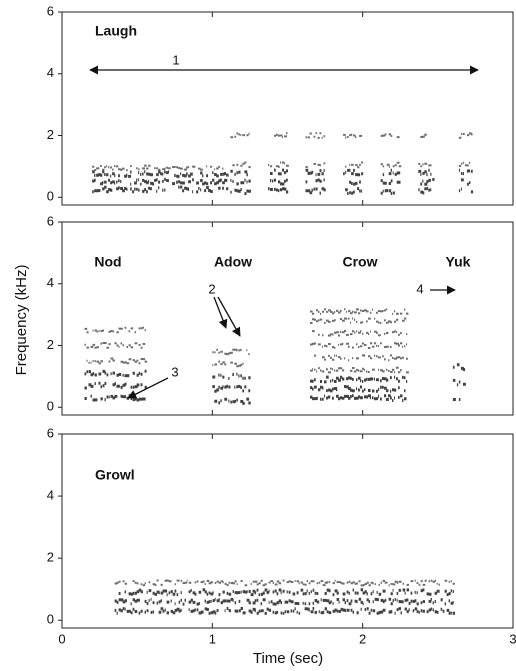  I want to click on x-tick-label: 0, so click(61, 638).